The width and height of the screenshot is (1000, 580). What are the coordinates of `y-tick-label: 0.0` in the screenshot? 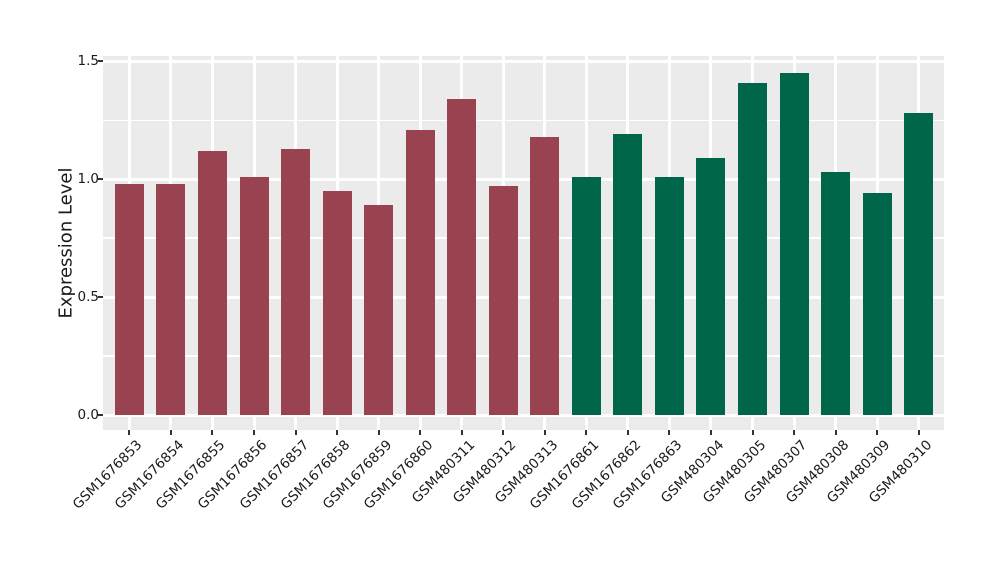 It's located at (88, 415).